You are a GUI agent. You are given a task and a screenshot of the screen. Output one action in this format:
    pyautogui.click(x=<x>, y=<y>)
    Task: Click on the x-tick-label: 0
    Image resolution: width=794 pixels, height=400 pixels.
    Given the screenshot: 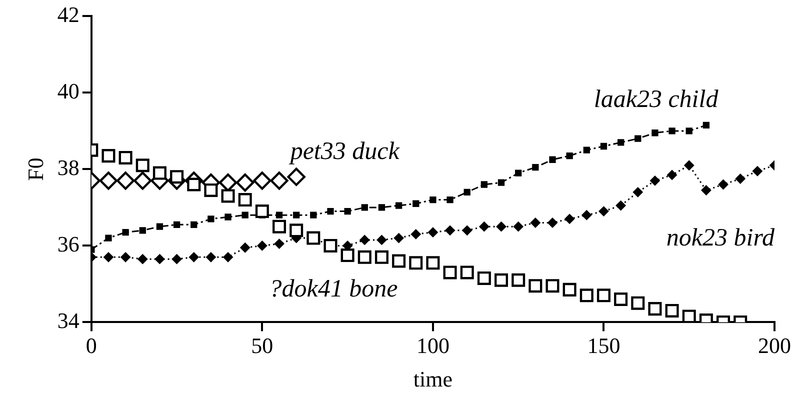 What is the action you would take?
    pyautogui.click(x=91, y=345)
    